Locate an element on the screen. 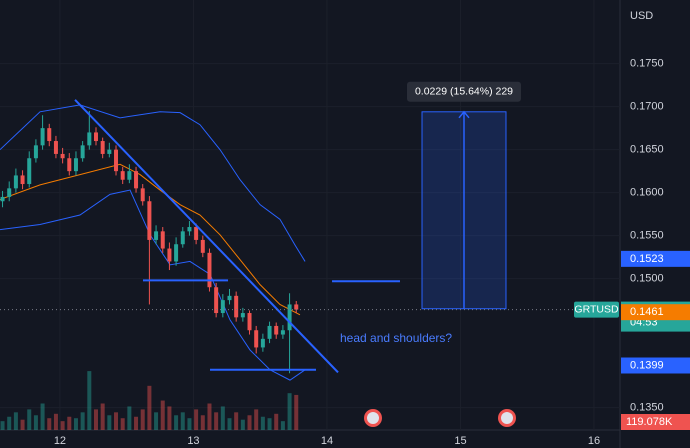 The width and height of the screenshot is (690, 448). symbol-tag is located at coordinates (596, 309).